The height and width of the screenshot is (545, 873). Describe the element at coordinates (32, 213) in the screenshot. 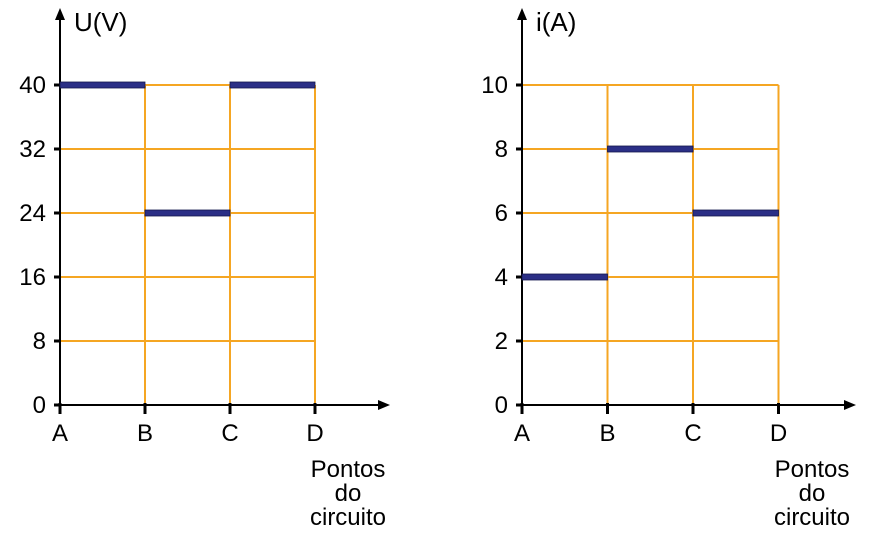

I see `y-tick-label: 24` at that location.